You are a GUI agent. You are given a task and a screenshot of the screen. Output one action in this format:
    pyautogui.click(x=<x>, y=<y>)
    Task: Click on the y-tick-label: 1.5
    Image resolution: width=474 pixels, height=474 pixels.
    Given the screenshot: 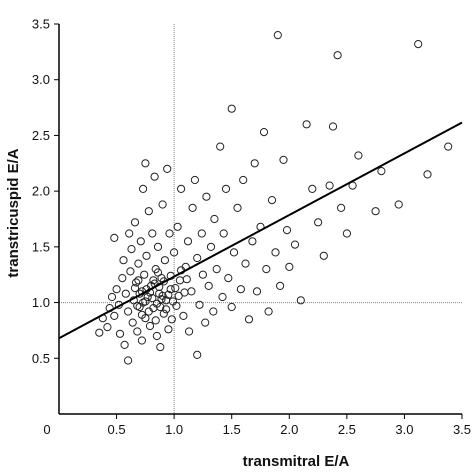 What is the action you would take?
    pyautogui.click(x=41, y=246)
    